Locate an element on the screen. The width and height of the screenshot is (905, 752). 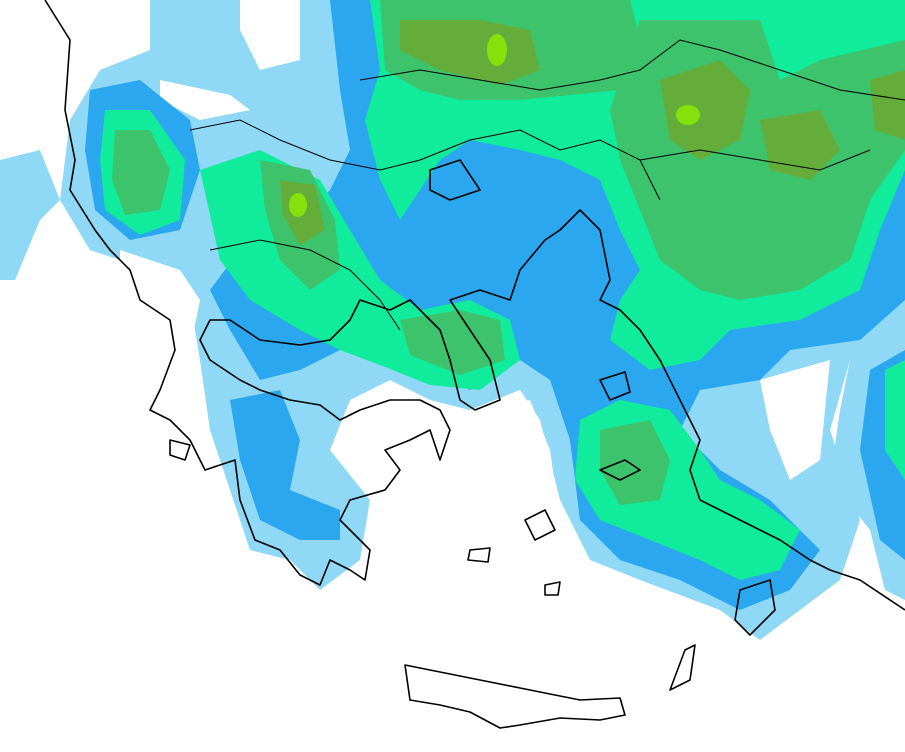
precip-peak is located at coordinates (494, 125).